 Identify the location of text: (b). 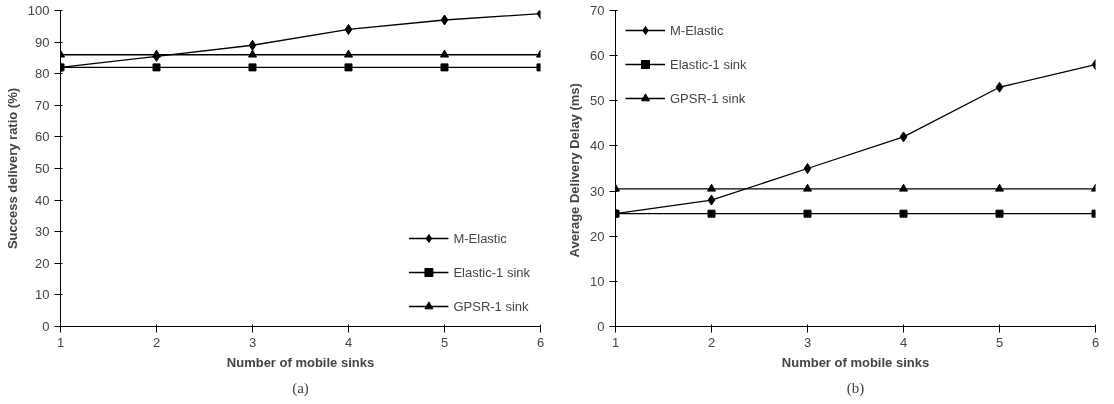
(855, 388).